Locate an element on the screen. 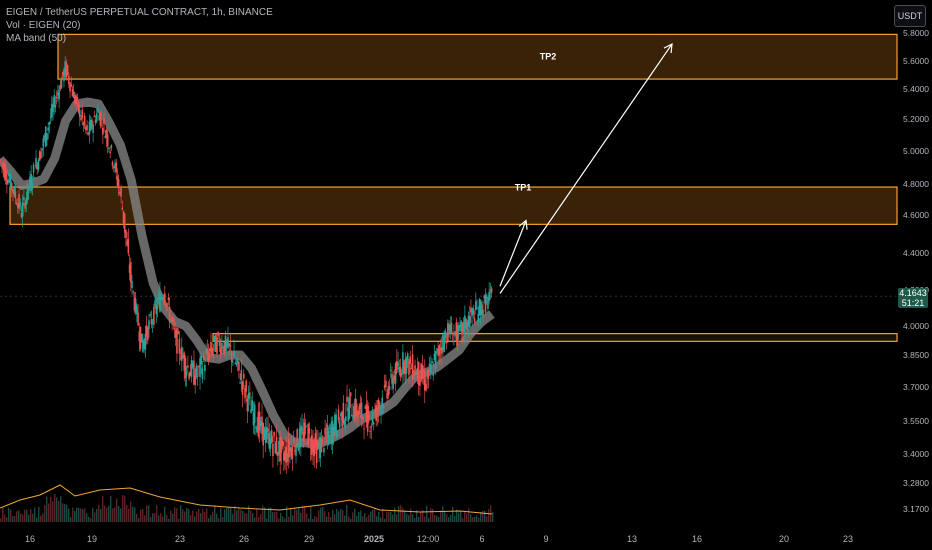 The image size is (932, 550). y-tick-label: 4.4000 is located at coordinates (916, 253).